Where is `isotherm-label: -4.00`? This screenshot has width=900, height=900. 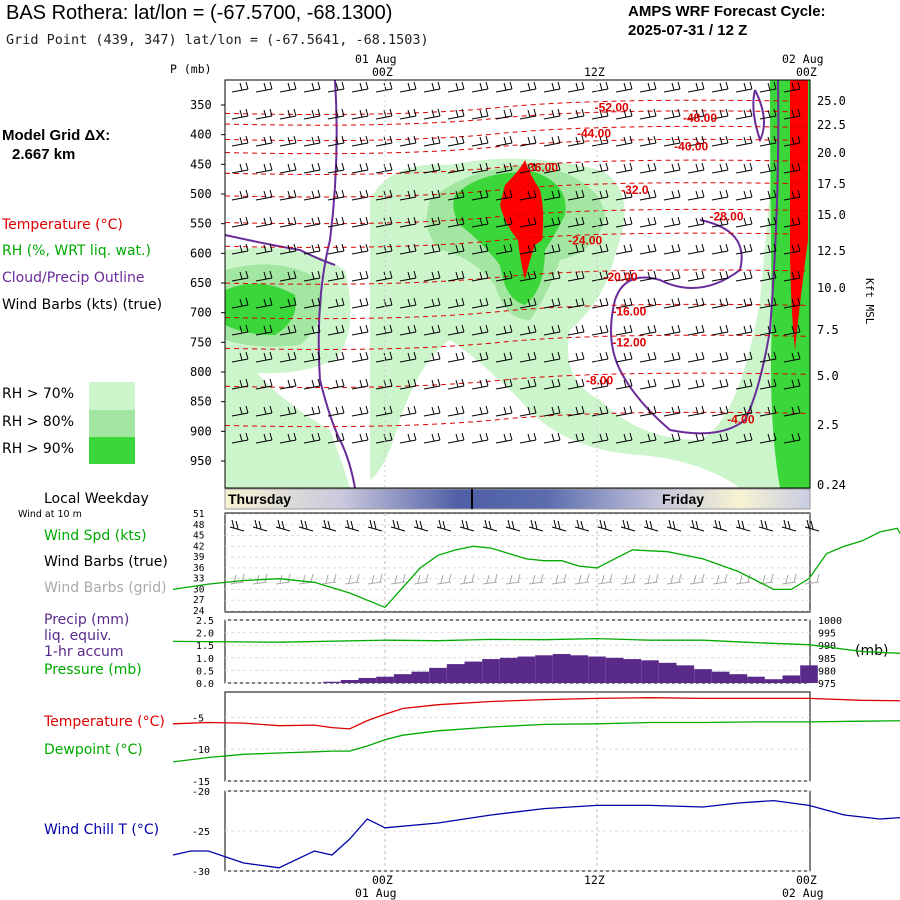
isotherm-label: -4.00 is located at coordinates (741, 419).